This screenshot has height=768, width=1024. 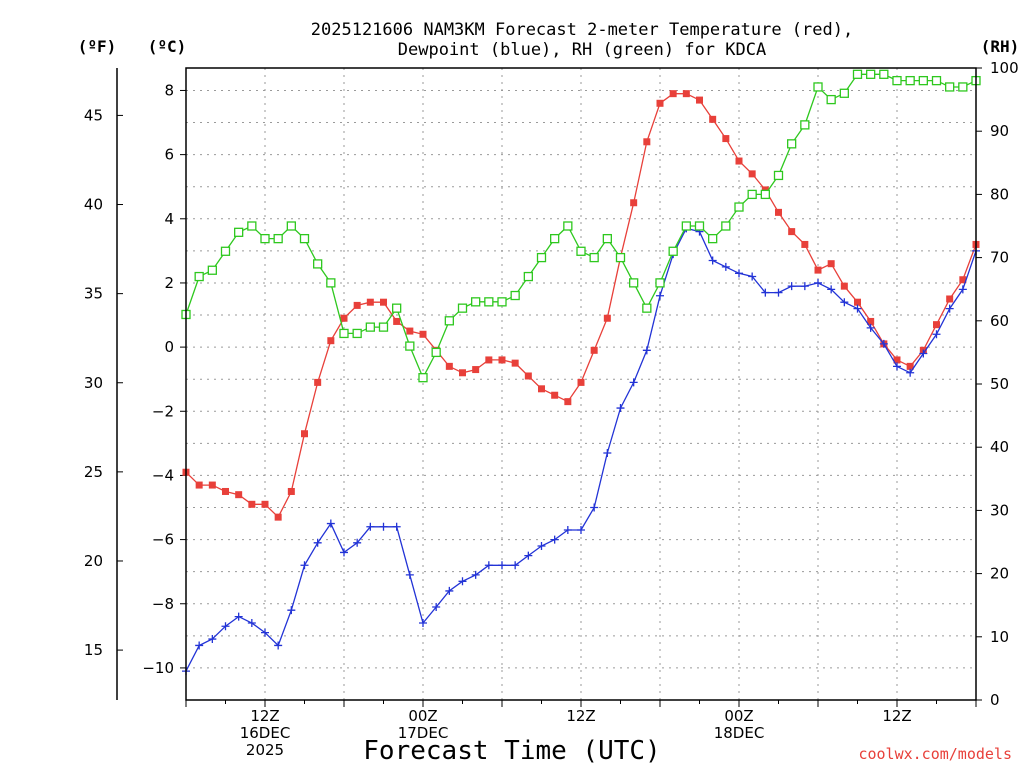 I want to click on x-tick-label: 17DEC, so click(x=423, y=733).